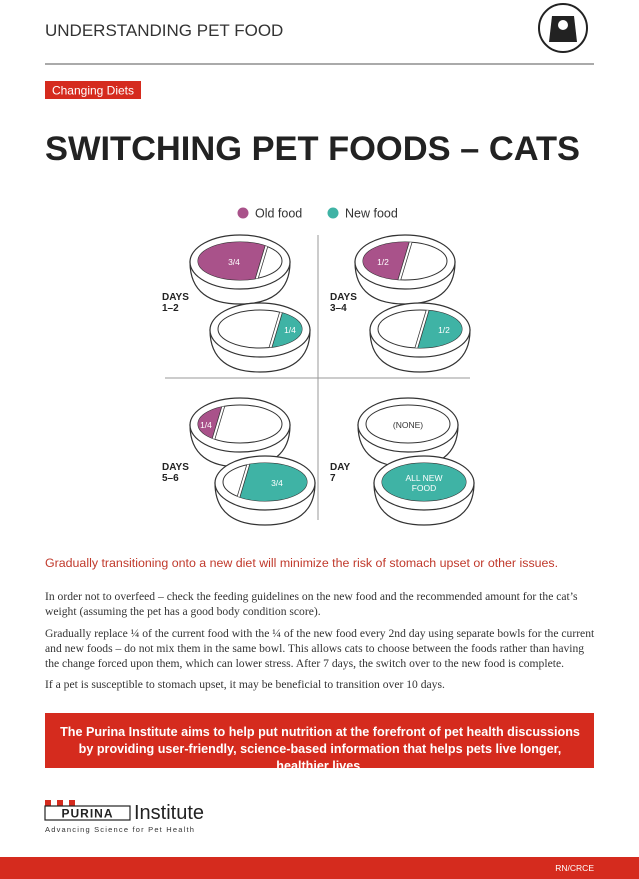  I want to click on tag-box, so click(93, 90).